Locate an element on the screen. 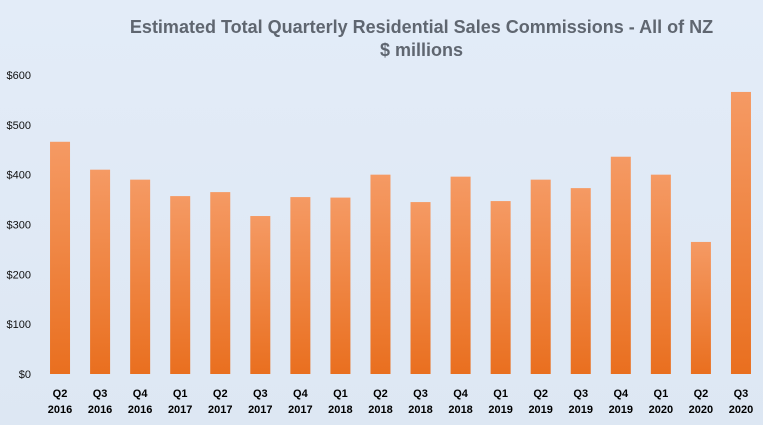  bar-q2-2019 is located at coordinates (540, 276).